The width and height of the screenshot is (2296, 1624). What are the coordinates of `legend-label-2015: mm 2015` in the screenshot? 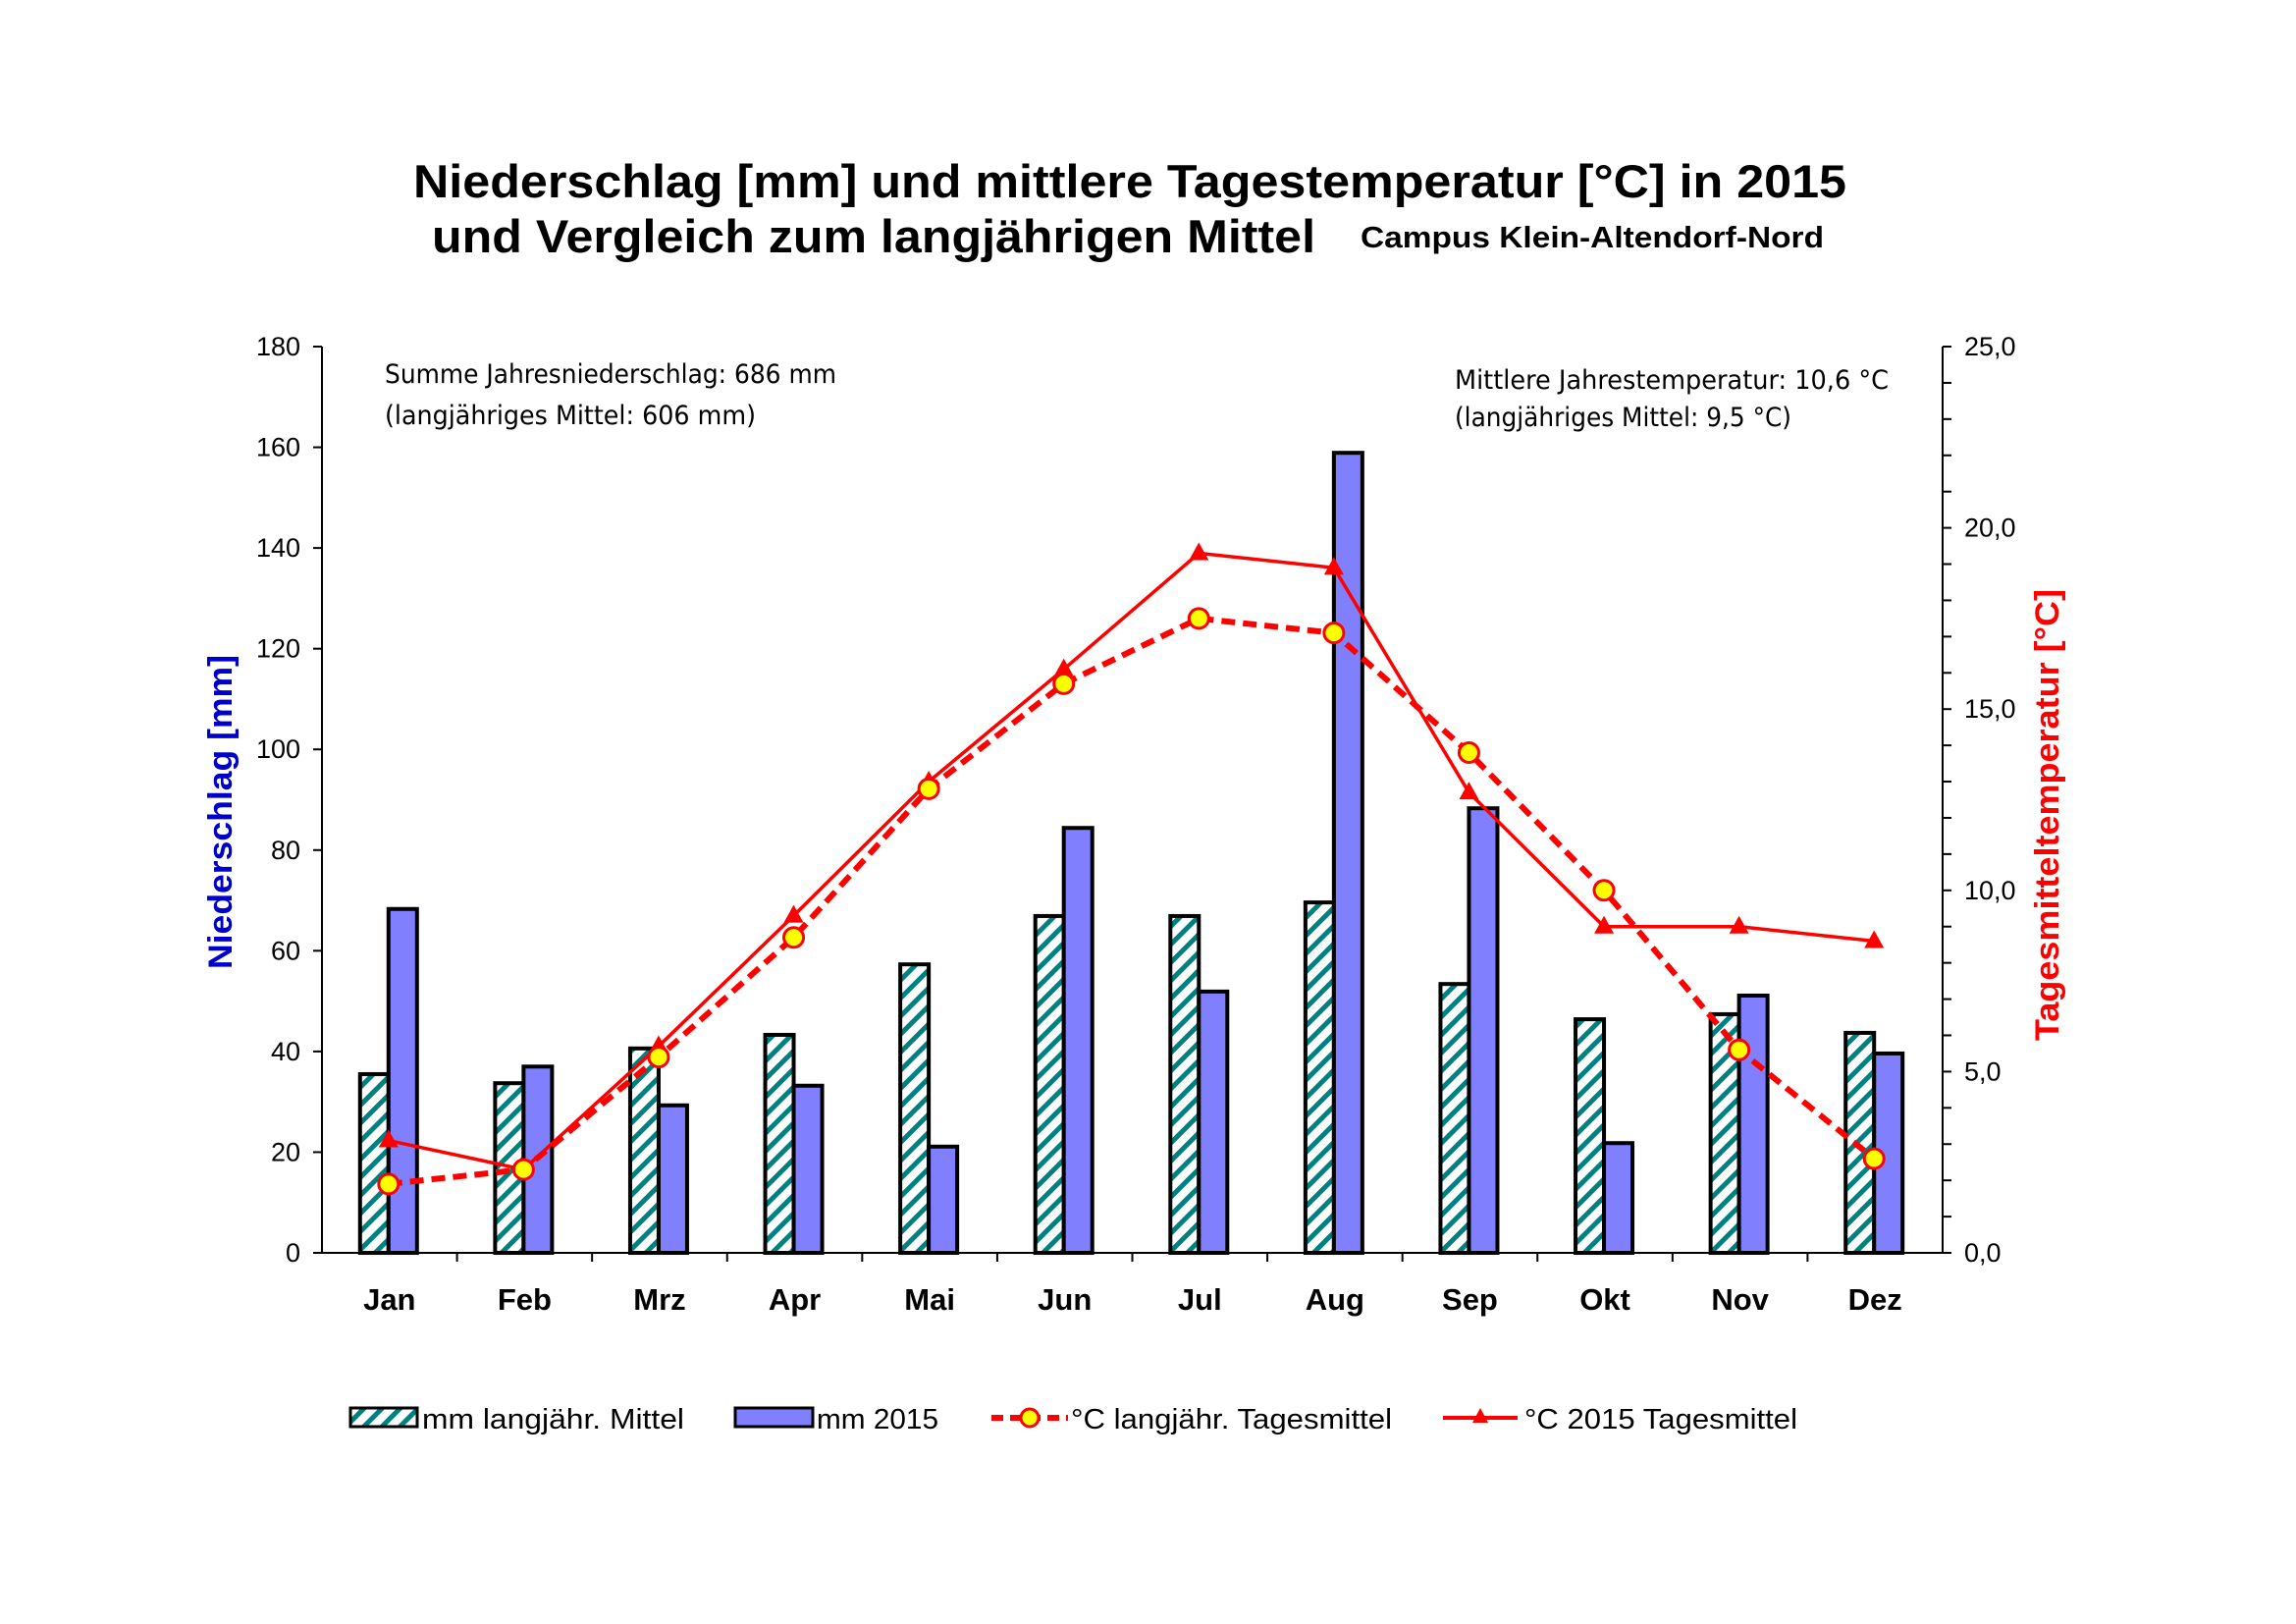 It's located at (877, 1419).